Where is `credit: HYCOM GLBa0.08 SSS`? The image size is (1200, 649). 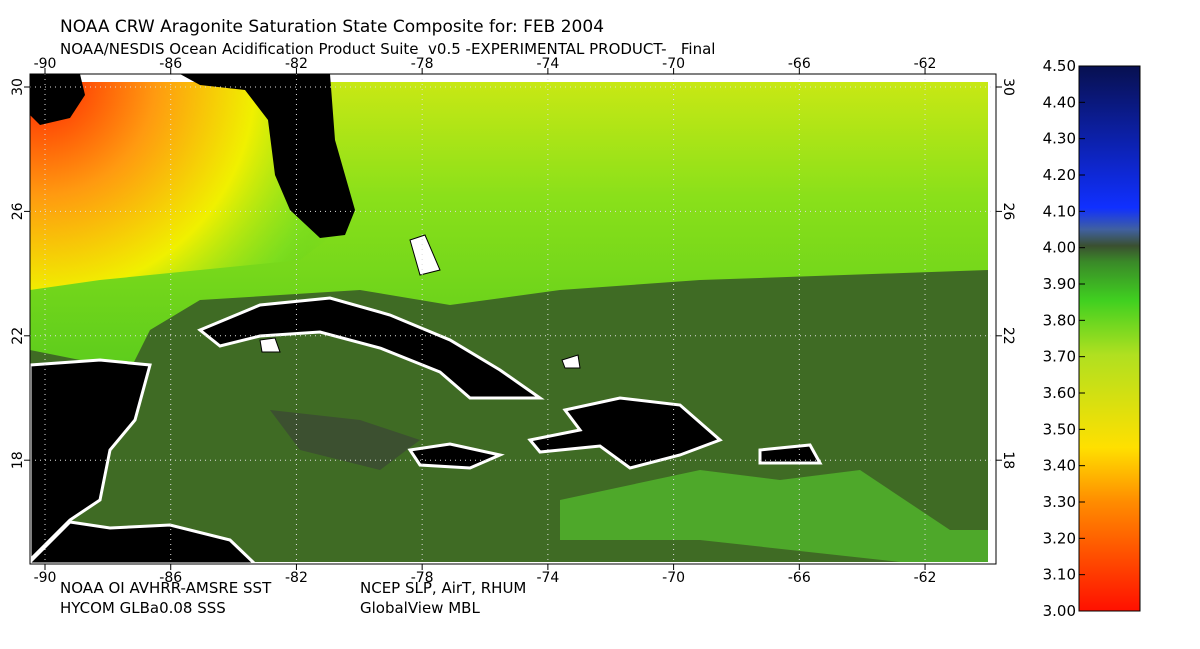 credit: HYCOM GLBa0.08 SSS is located at coordinates (143, 608).